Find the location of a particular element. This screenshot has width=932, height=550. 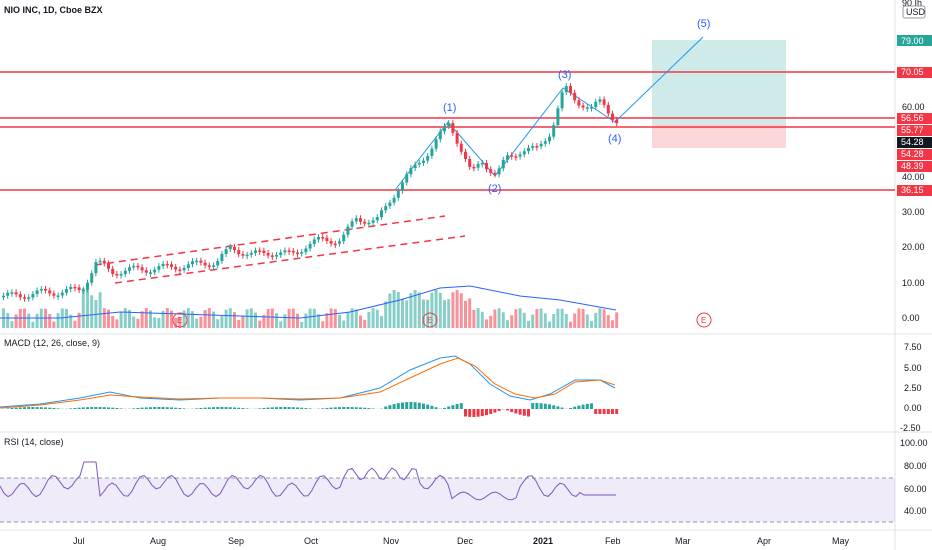

macd-histogram is located at coordinates (310, 409).